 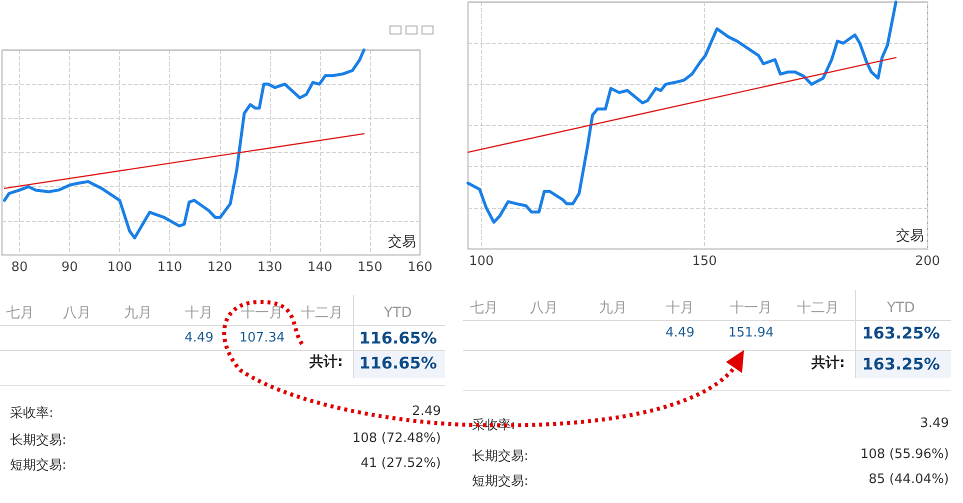 I want to click on x-tick-label: 110, so click(x=169, y=267).